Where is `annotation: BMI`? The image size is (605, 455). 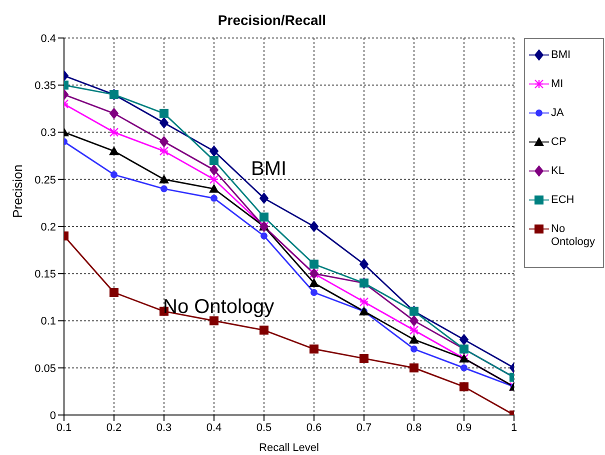
annotation: BMI is located at coordinates (269, 169).